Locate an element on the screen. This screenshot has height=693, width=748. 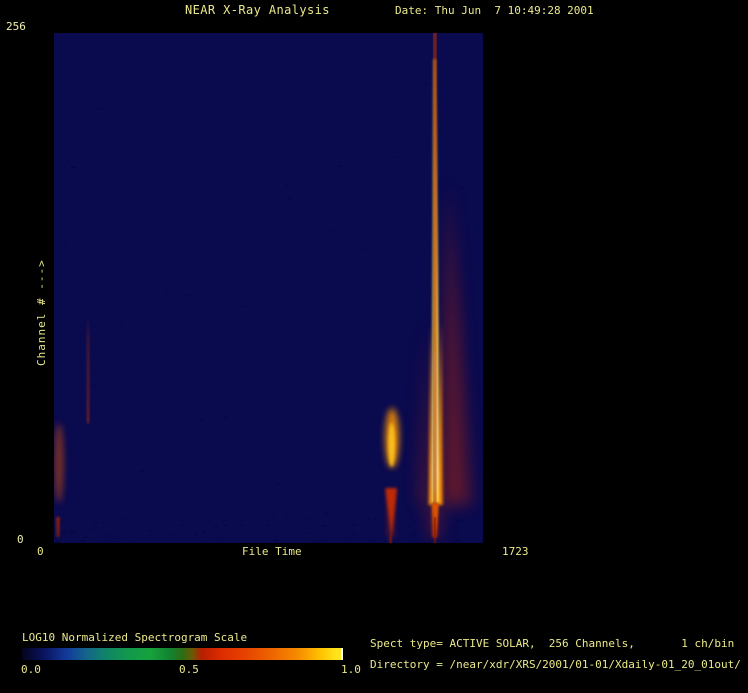
date-label: Date: Thu Jun 7 10:49:28 2001 is located at coordinates (494, 10).